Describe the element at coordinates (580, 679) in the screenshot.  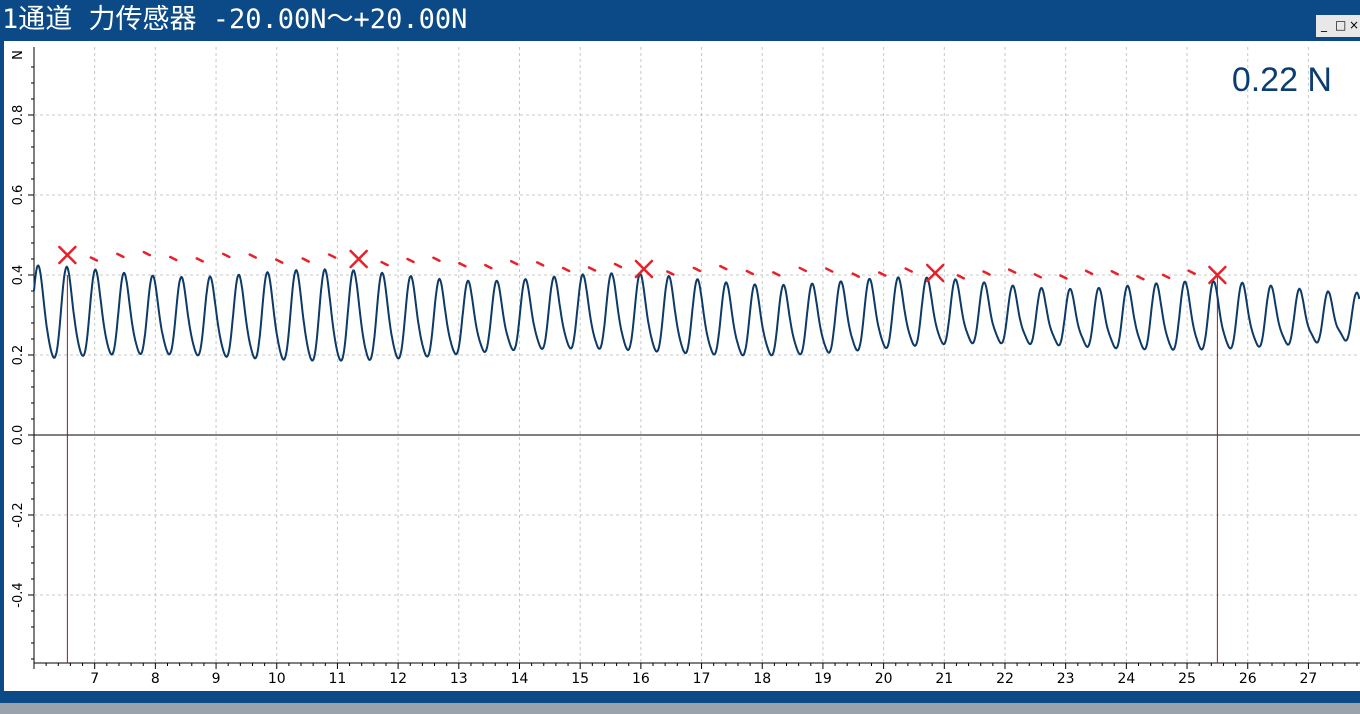
I see `x-tick-label: 15` at that location.